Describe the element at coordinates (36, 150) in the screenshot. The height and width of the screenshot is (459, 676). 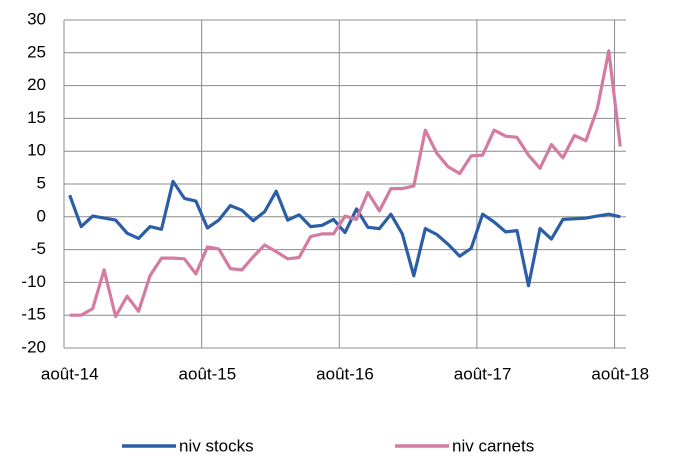
I see `y-tick-label: 10` at that location.